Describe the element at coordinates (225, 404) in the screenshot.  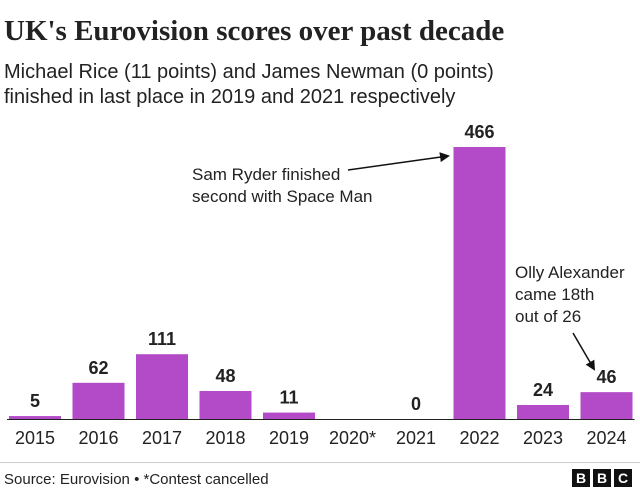
I see `bar-2018` at that location.